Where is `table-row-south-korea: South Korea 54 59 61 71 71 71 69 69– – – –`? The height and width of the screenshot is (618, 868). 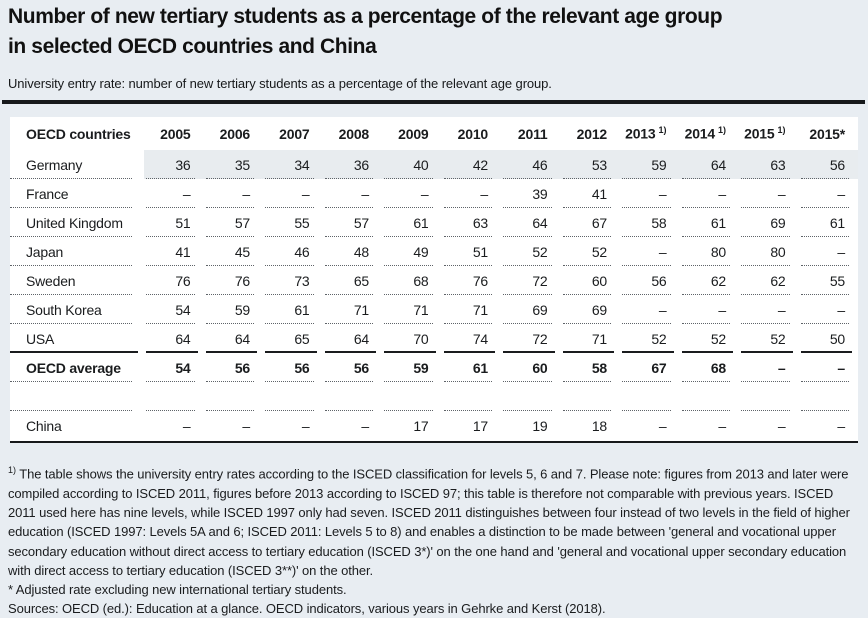
table-row-south-korea: South Korea 54 59 61 71 71 71 69 69– – – – is located at coordinates (434, 309).